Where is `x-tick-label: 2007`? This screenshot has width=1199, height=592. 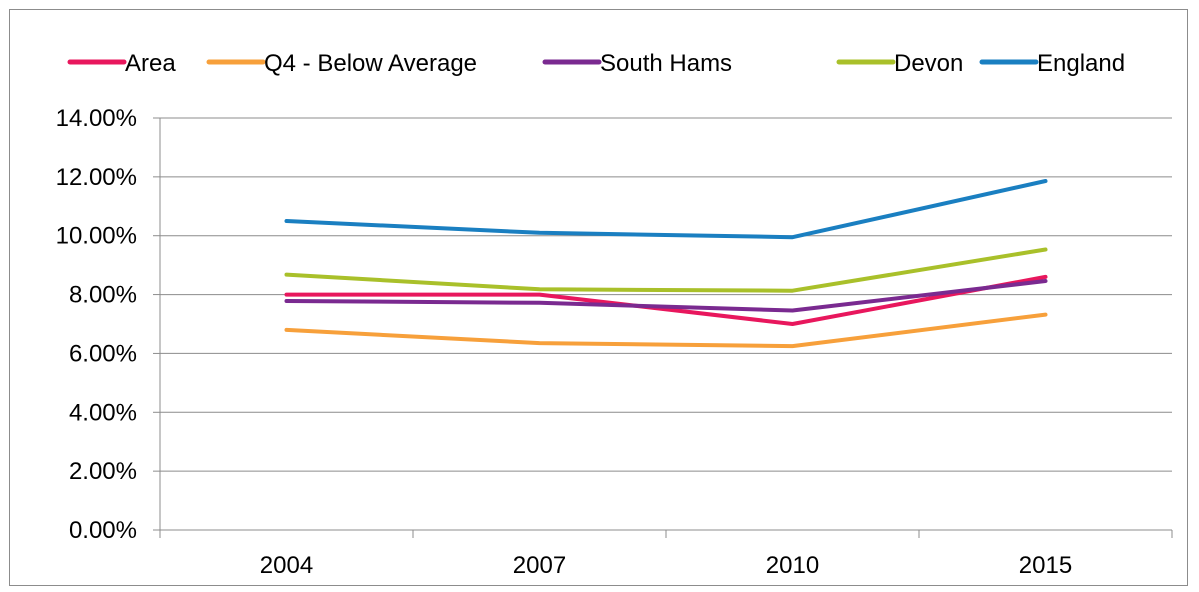 x-tick-label: 2007 is located at coordinates (539, 565).